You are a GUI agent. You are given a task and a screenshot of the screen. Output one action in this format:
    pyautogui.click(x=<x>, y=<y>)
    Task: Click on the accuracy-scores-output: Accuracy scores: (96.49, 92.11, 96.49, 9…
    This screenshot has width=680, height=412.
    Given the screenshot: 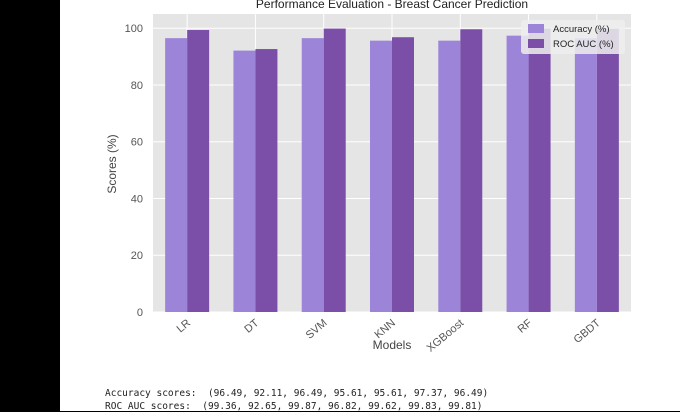 What is the action you would take?
    pyautogui.click(x=297, y=393)
    